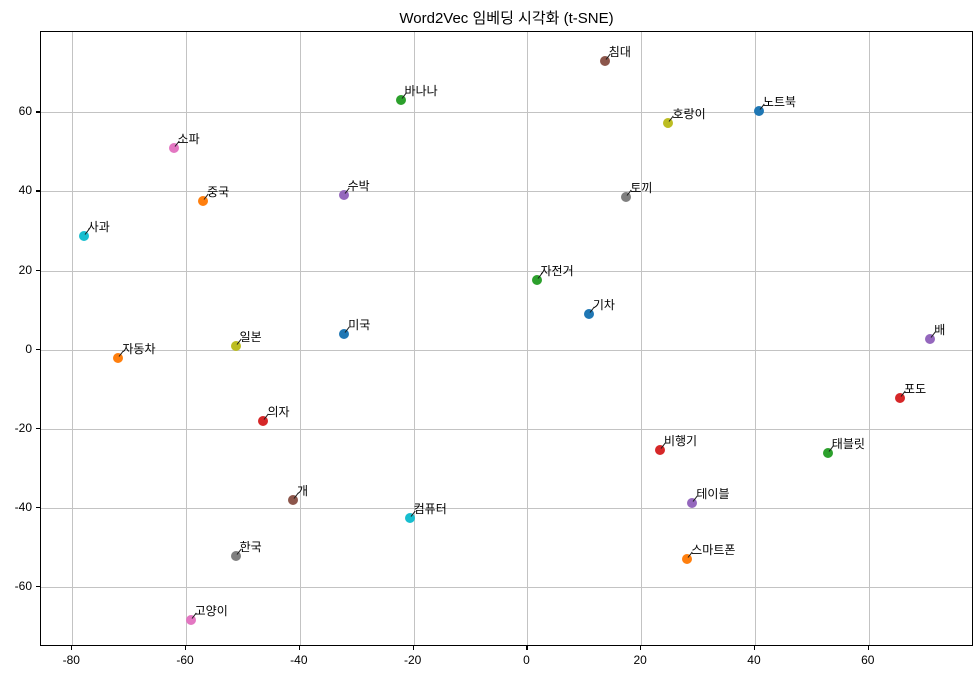  I want to click on point-label: 배, so click(940, 329).